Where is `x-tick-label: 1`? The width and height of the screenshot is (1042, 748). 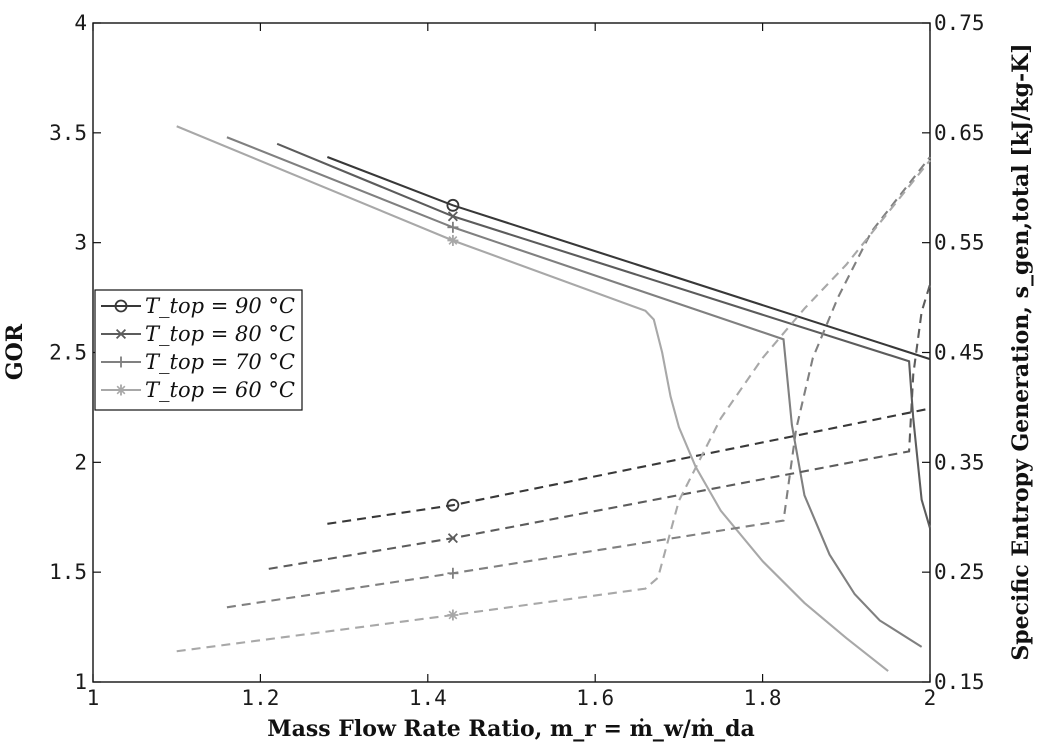 x-tick-label: 1 is located at coordinates (93, 698).